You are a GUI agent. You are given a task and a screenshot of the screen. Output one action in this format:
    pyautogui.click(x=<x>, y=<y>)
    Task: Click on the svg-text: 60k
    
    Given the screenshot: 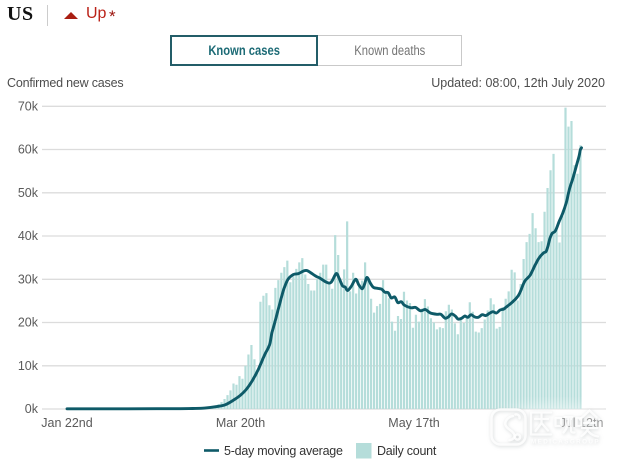 What is the action you would take?
    pyautogui.click(x=28, y=150)
    